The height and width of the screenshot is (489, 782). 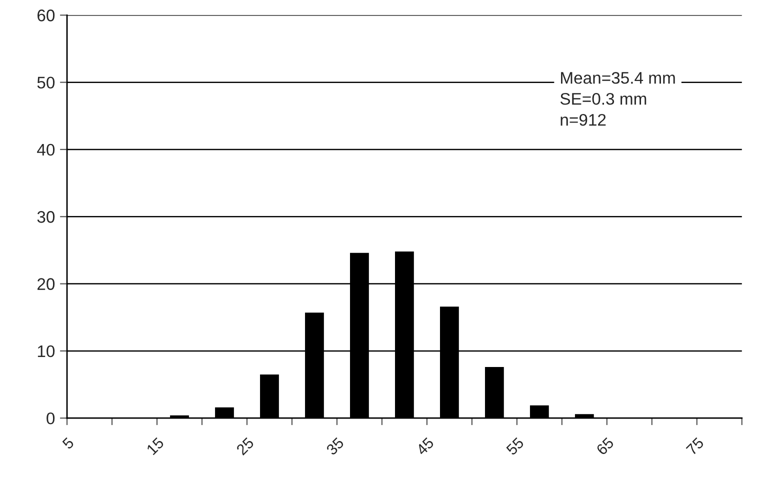 I want to click on y-tick-label: 10, so click(x=46, y=351).